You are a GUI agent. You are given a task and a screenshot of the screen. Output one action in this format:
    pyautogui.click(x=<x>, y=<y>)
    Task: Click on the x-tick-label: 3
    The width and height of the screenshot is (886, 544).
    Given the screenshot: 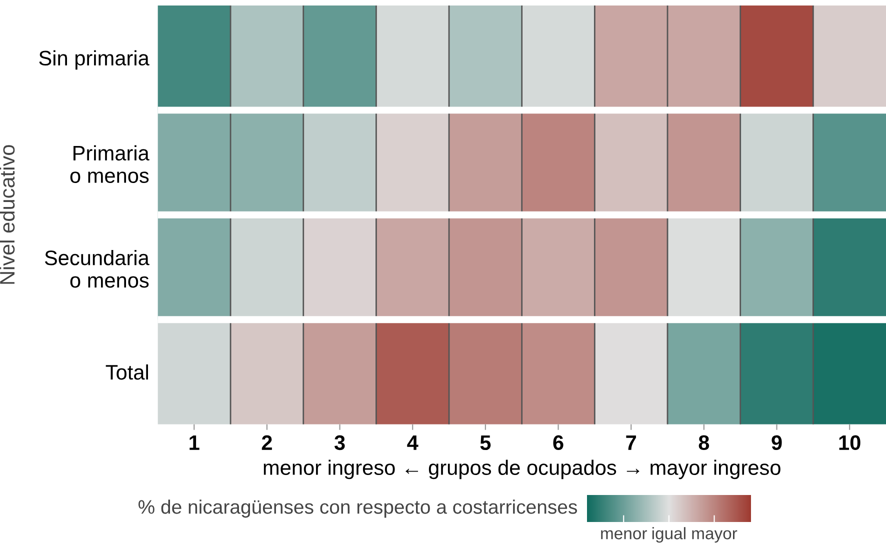 What is the action you would take?
    pyautogui.click(x=339, y=442)
    